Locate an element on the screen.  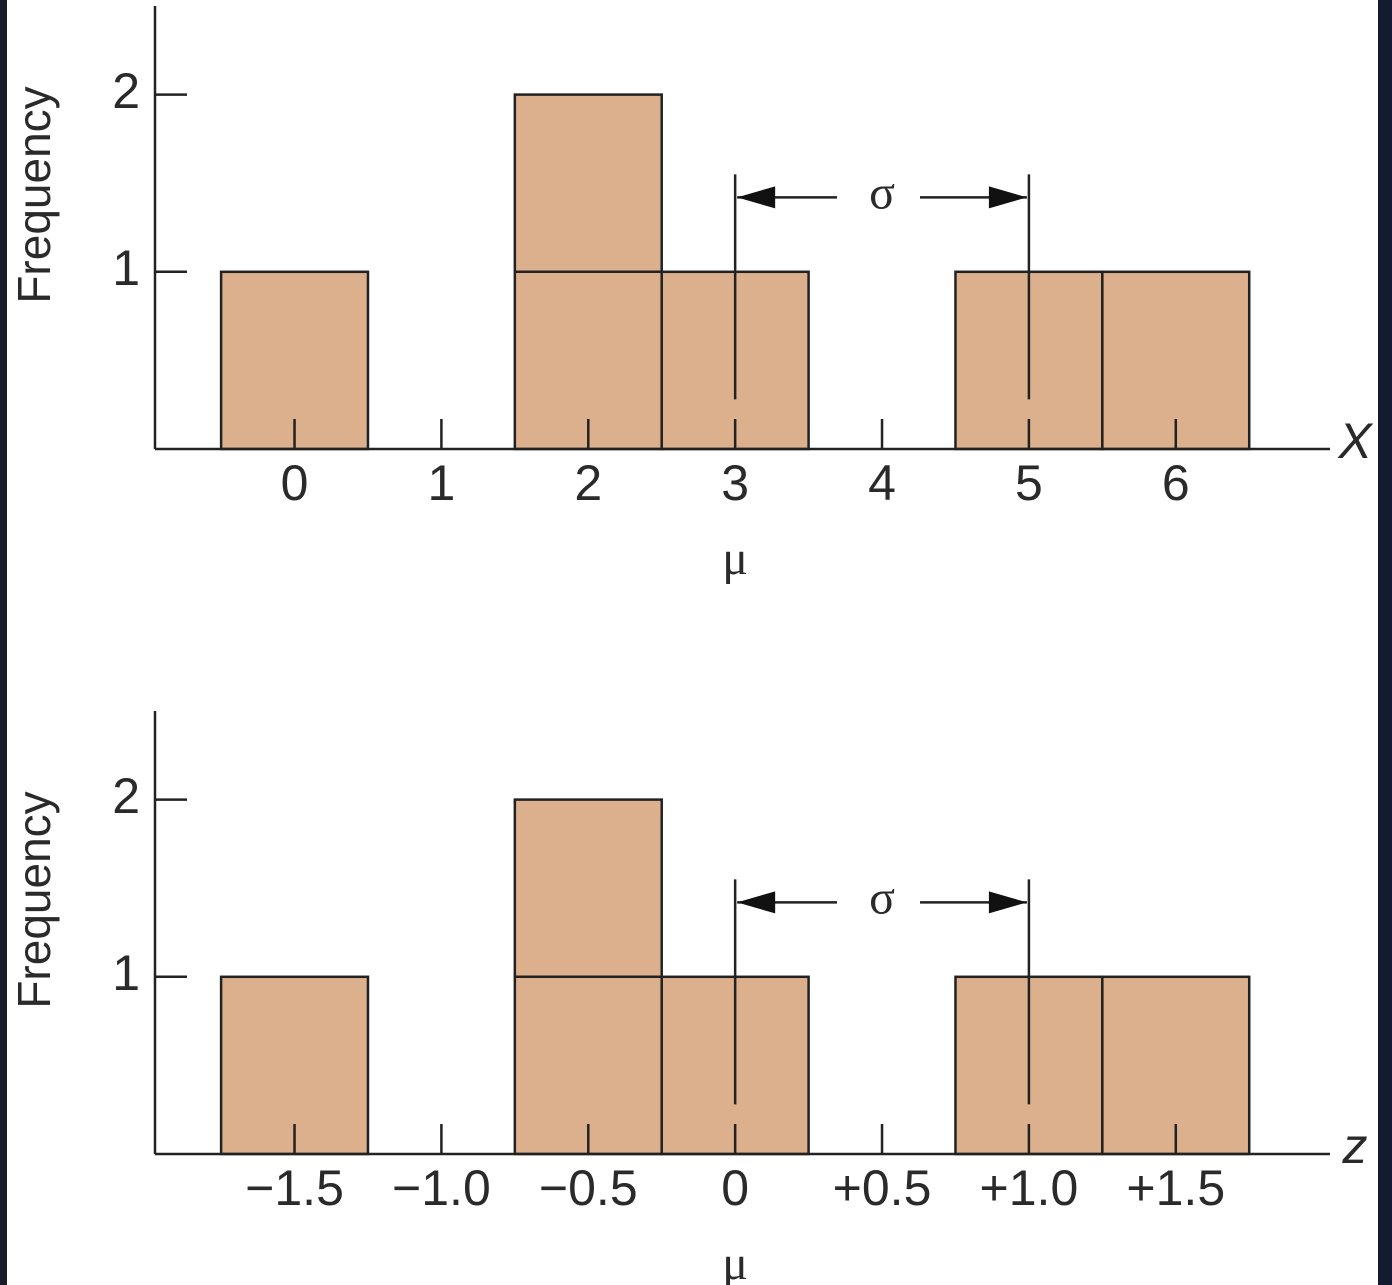
x-axis-label: z is located at coordinates (1355, 1146).